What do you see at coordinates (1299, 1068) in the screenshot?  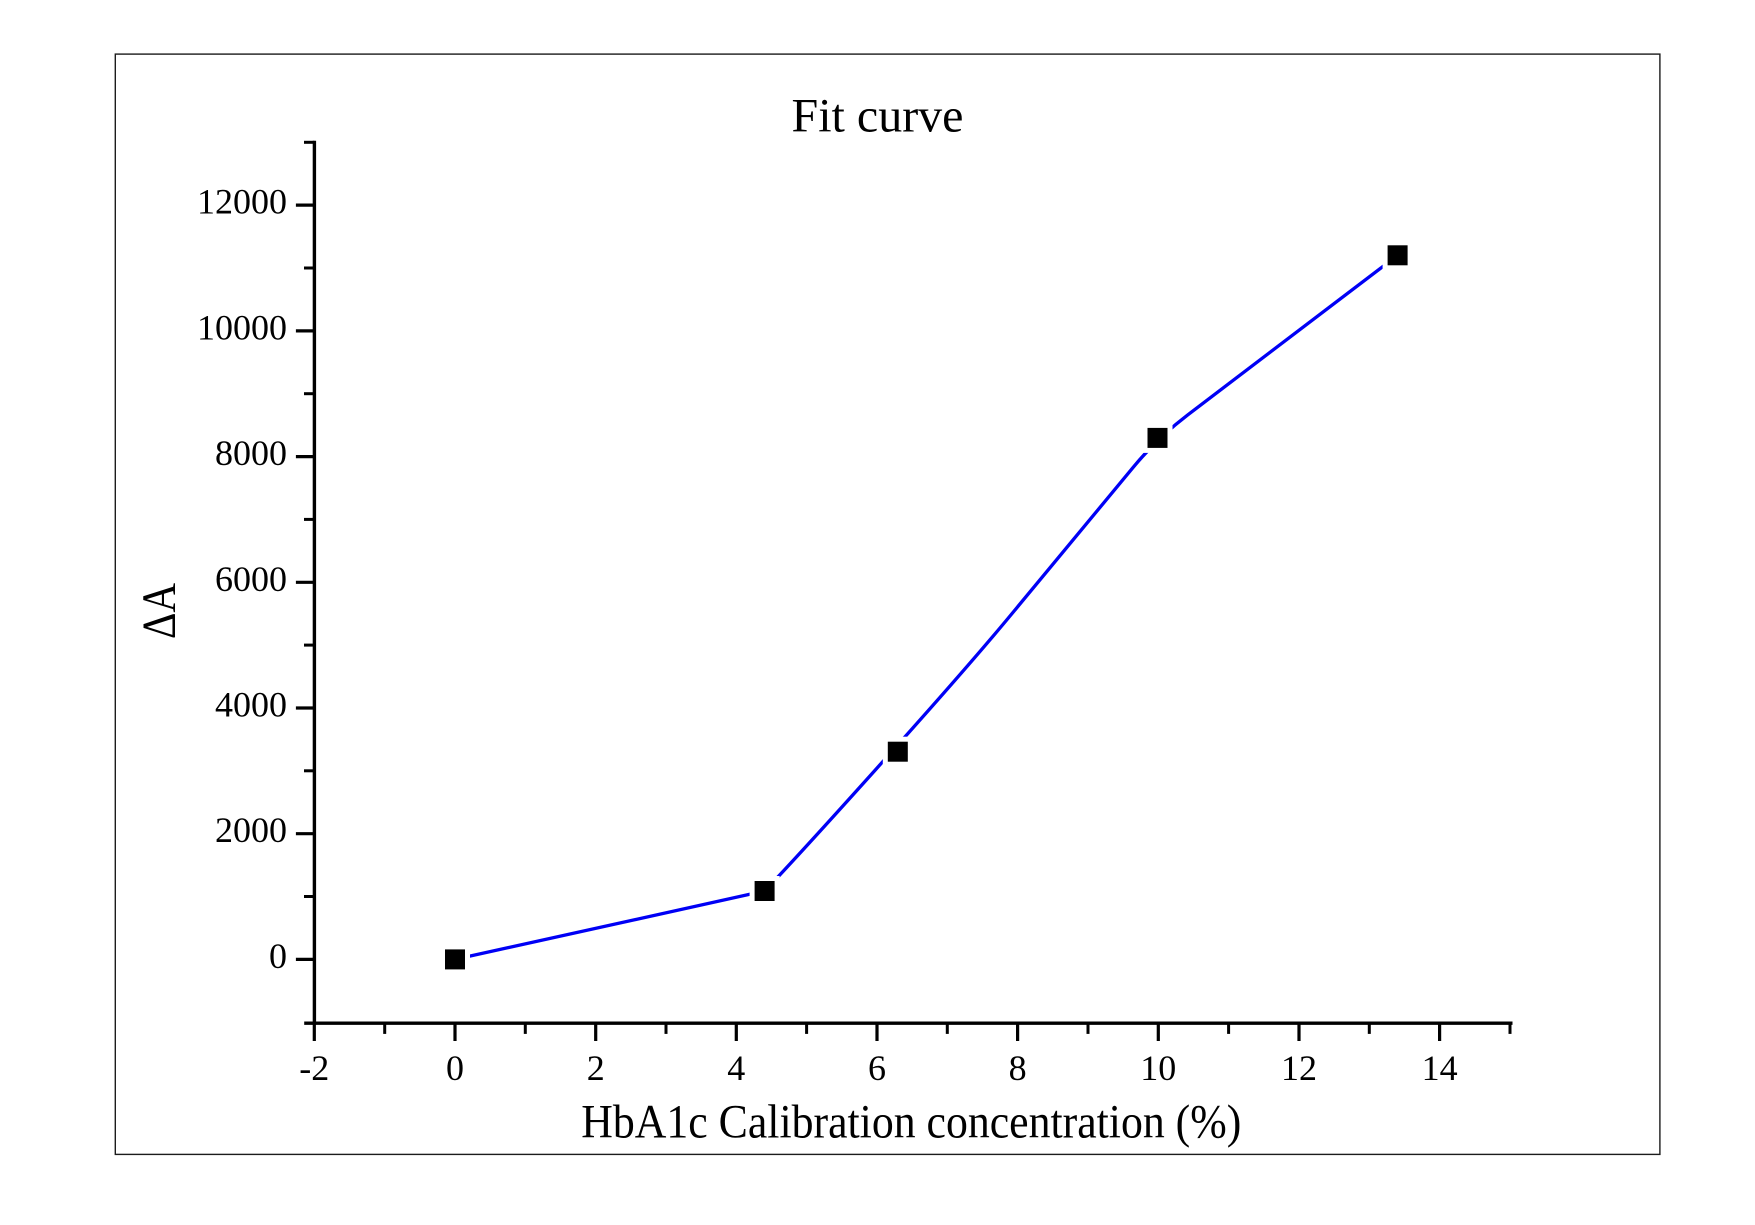 I see `svg-text: 12` at bounding box center [1299, 1068].